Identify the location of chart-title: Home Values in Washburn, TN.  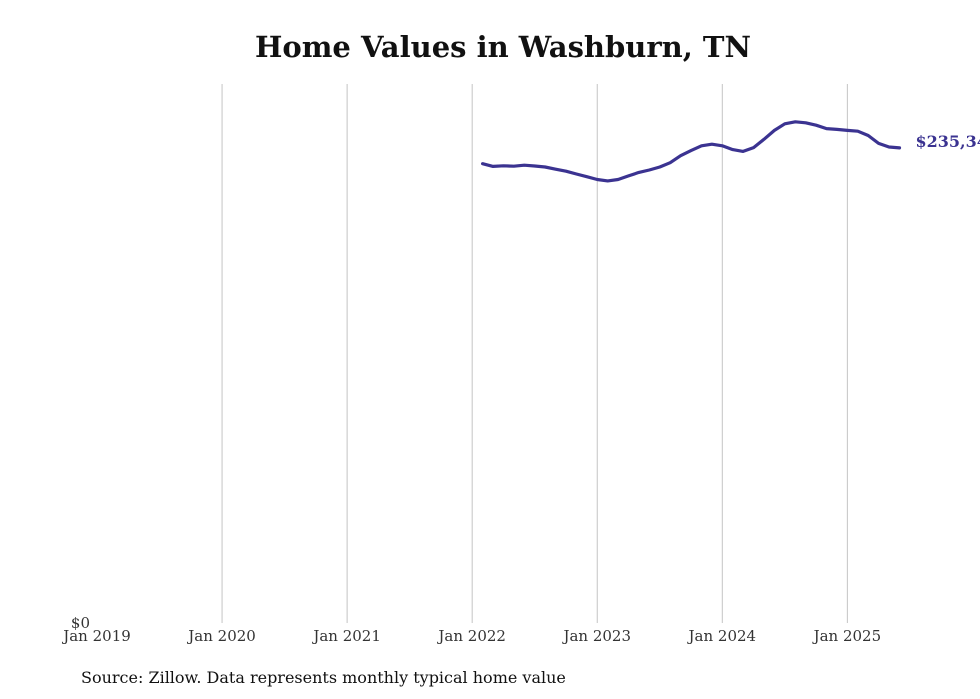
(503, 47).